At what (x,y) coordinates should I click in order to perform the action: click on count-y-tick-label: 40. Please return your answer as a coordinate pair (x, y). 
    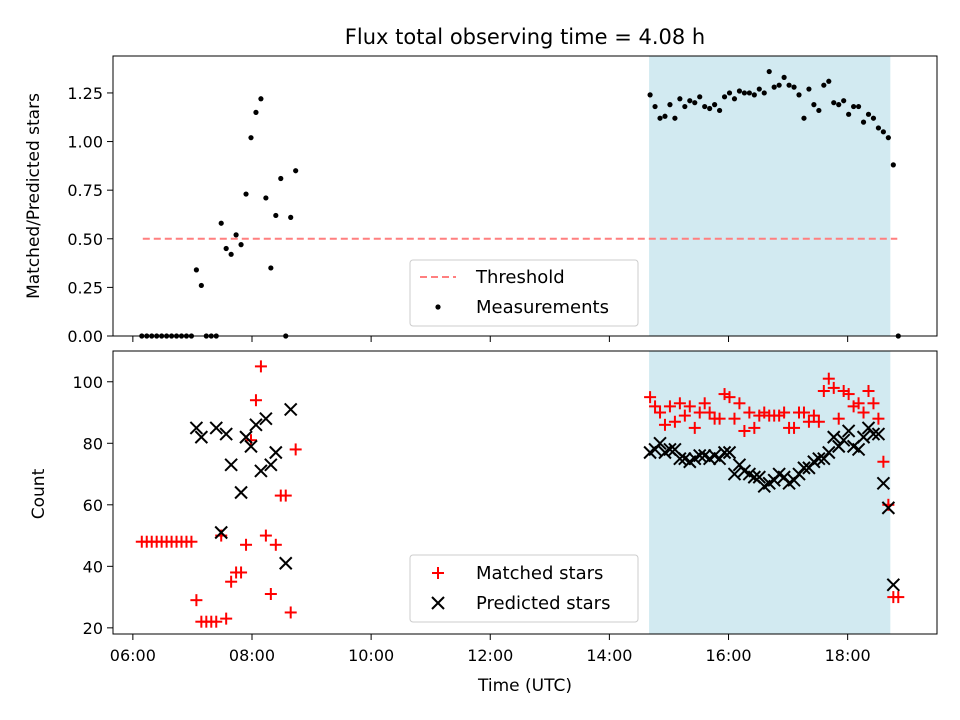
    Looking at the image, I should click on (93, 566).